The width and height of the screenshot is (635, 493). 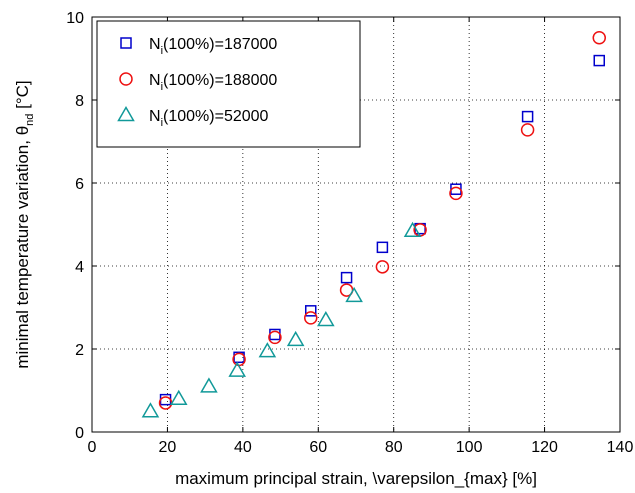 I want to click on legend-box, so click(x=228, y=84).